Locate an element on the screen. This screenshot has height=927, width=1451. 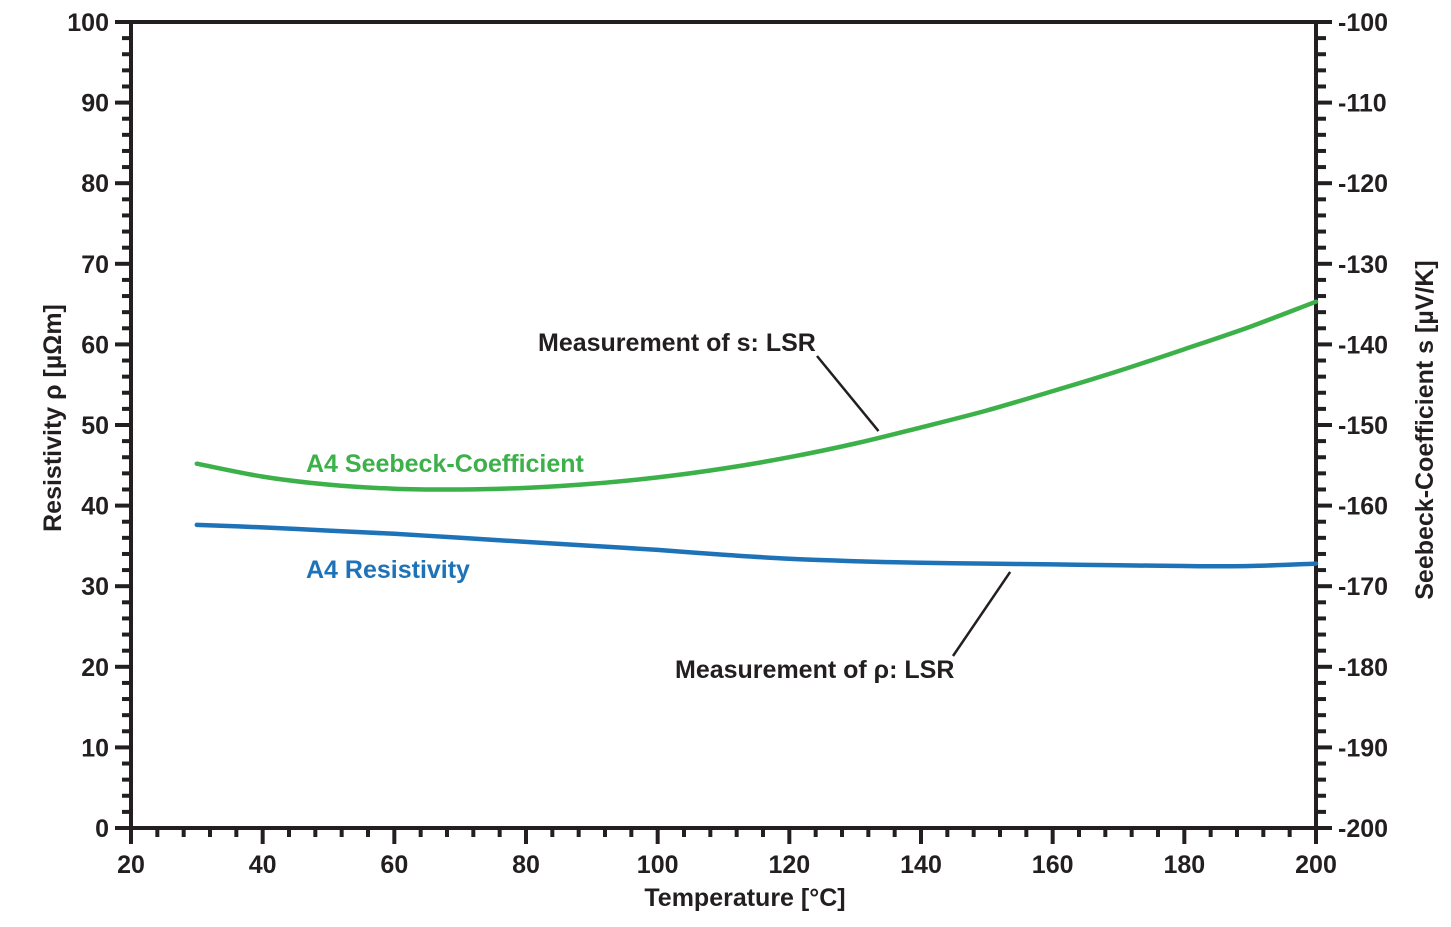
y2-tick-label: -140 is located at coordinates (1363, 345).